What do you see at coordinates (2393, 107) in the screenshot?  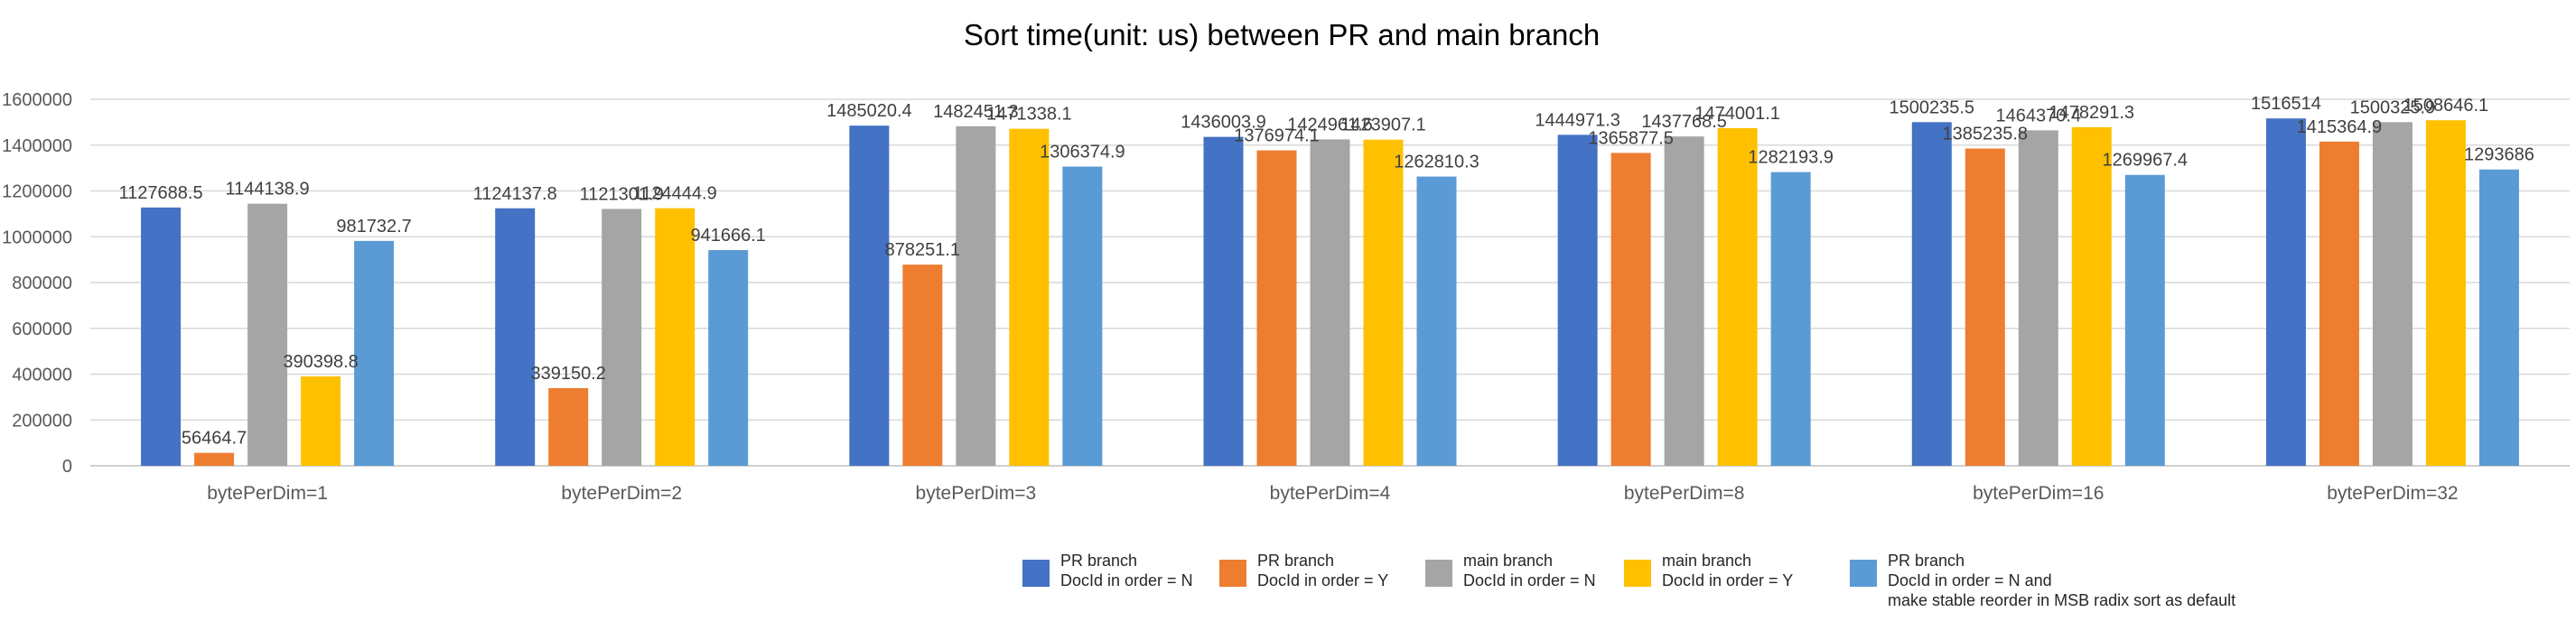 I see `data-label: 1500325.9` at bounding box center [2393, 107].